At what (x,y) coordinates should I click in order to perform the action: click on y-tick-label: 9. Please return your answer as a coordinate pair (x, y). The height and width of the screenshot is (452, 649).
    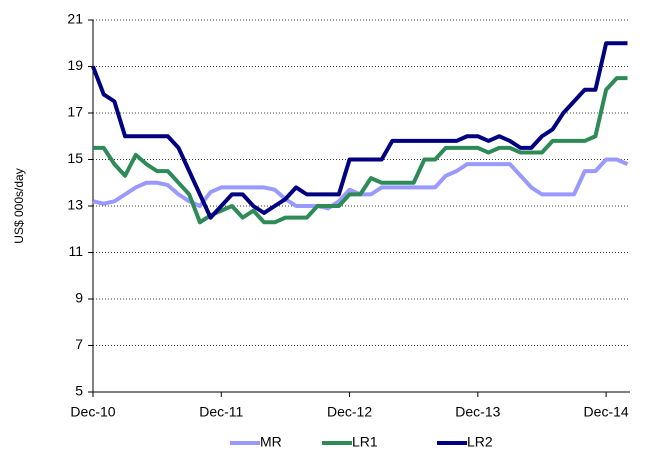
    Looking at the image, I should click on (79, 298).